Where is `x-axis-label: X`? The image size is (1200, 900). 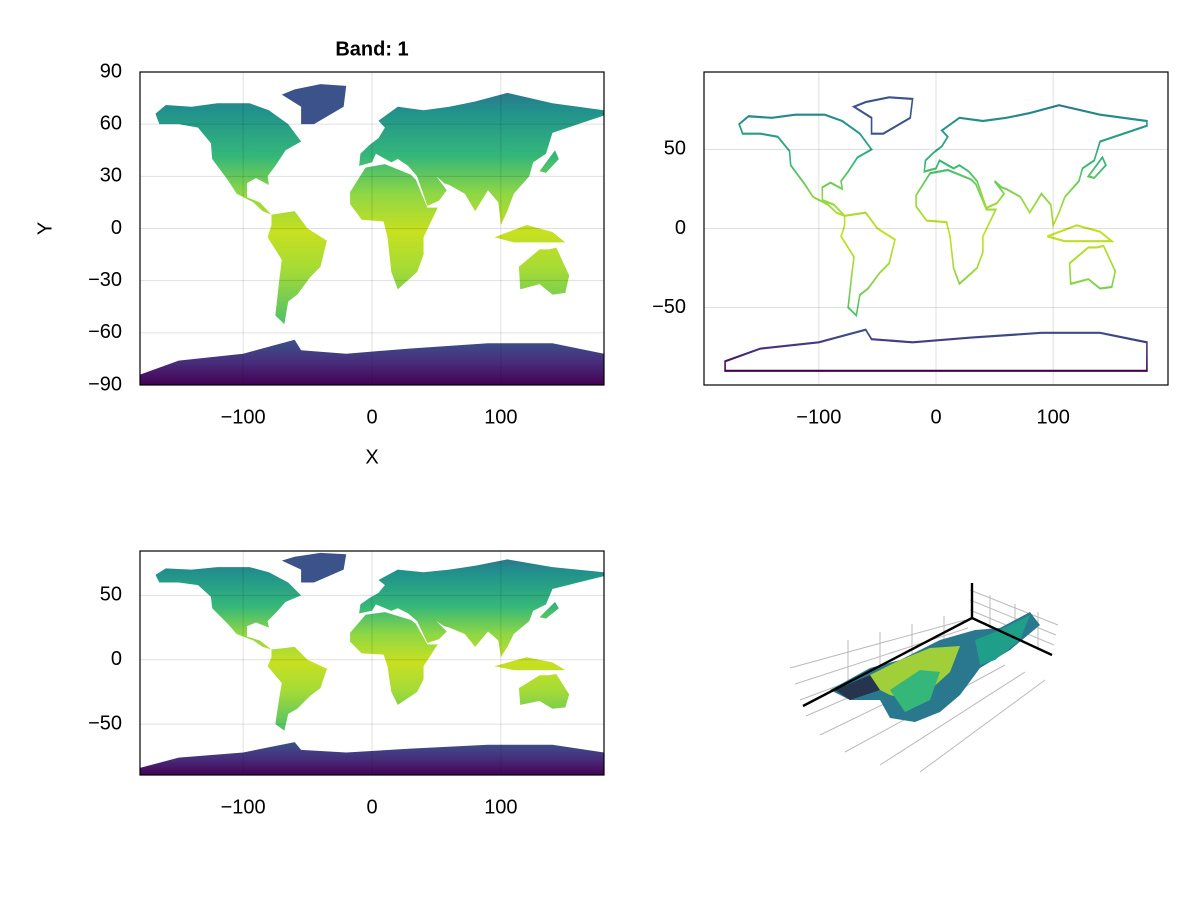
x-axis-label: X is located at coordinates (371, 457).